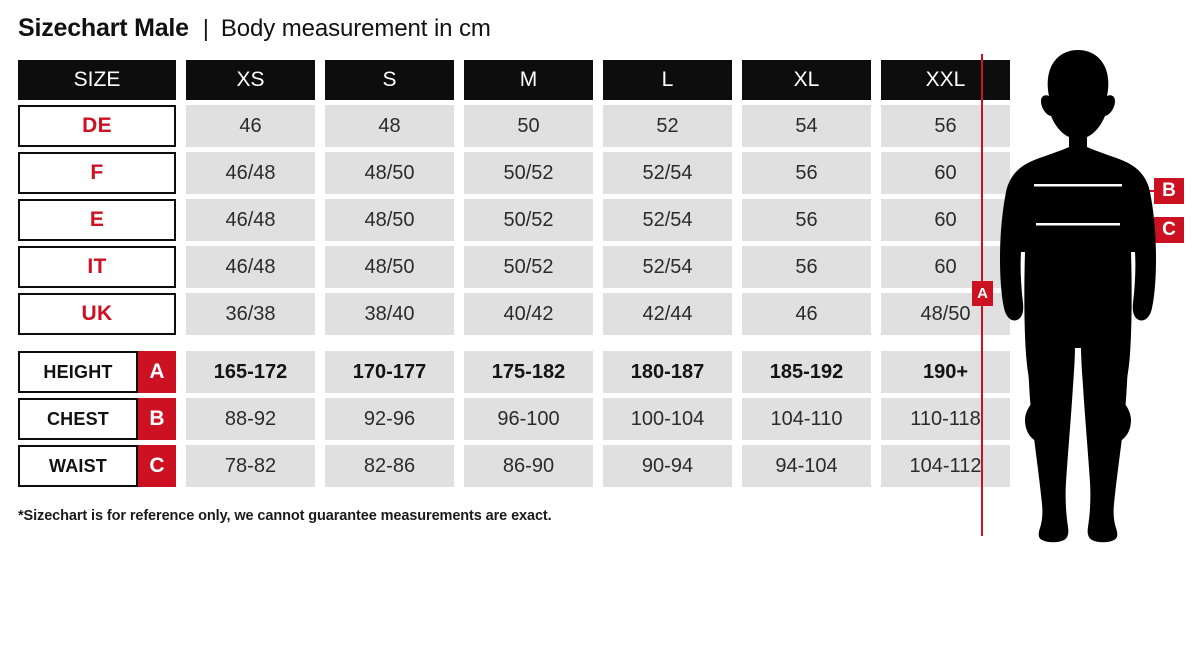 This screenshot has height=662, width=1200. Describe the element at coordinates (945, 80) in the screenshot. I see `column-header-xxl: XXL` at that location.